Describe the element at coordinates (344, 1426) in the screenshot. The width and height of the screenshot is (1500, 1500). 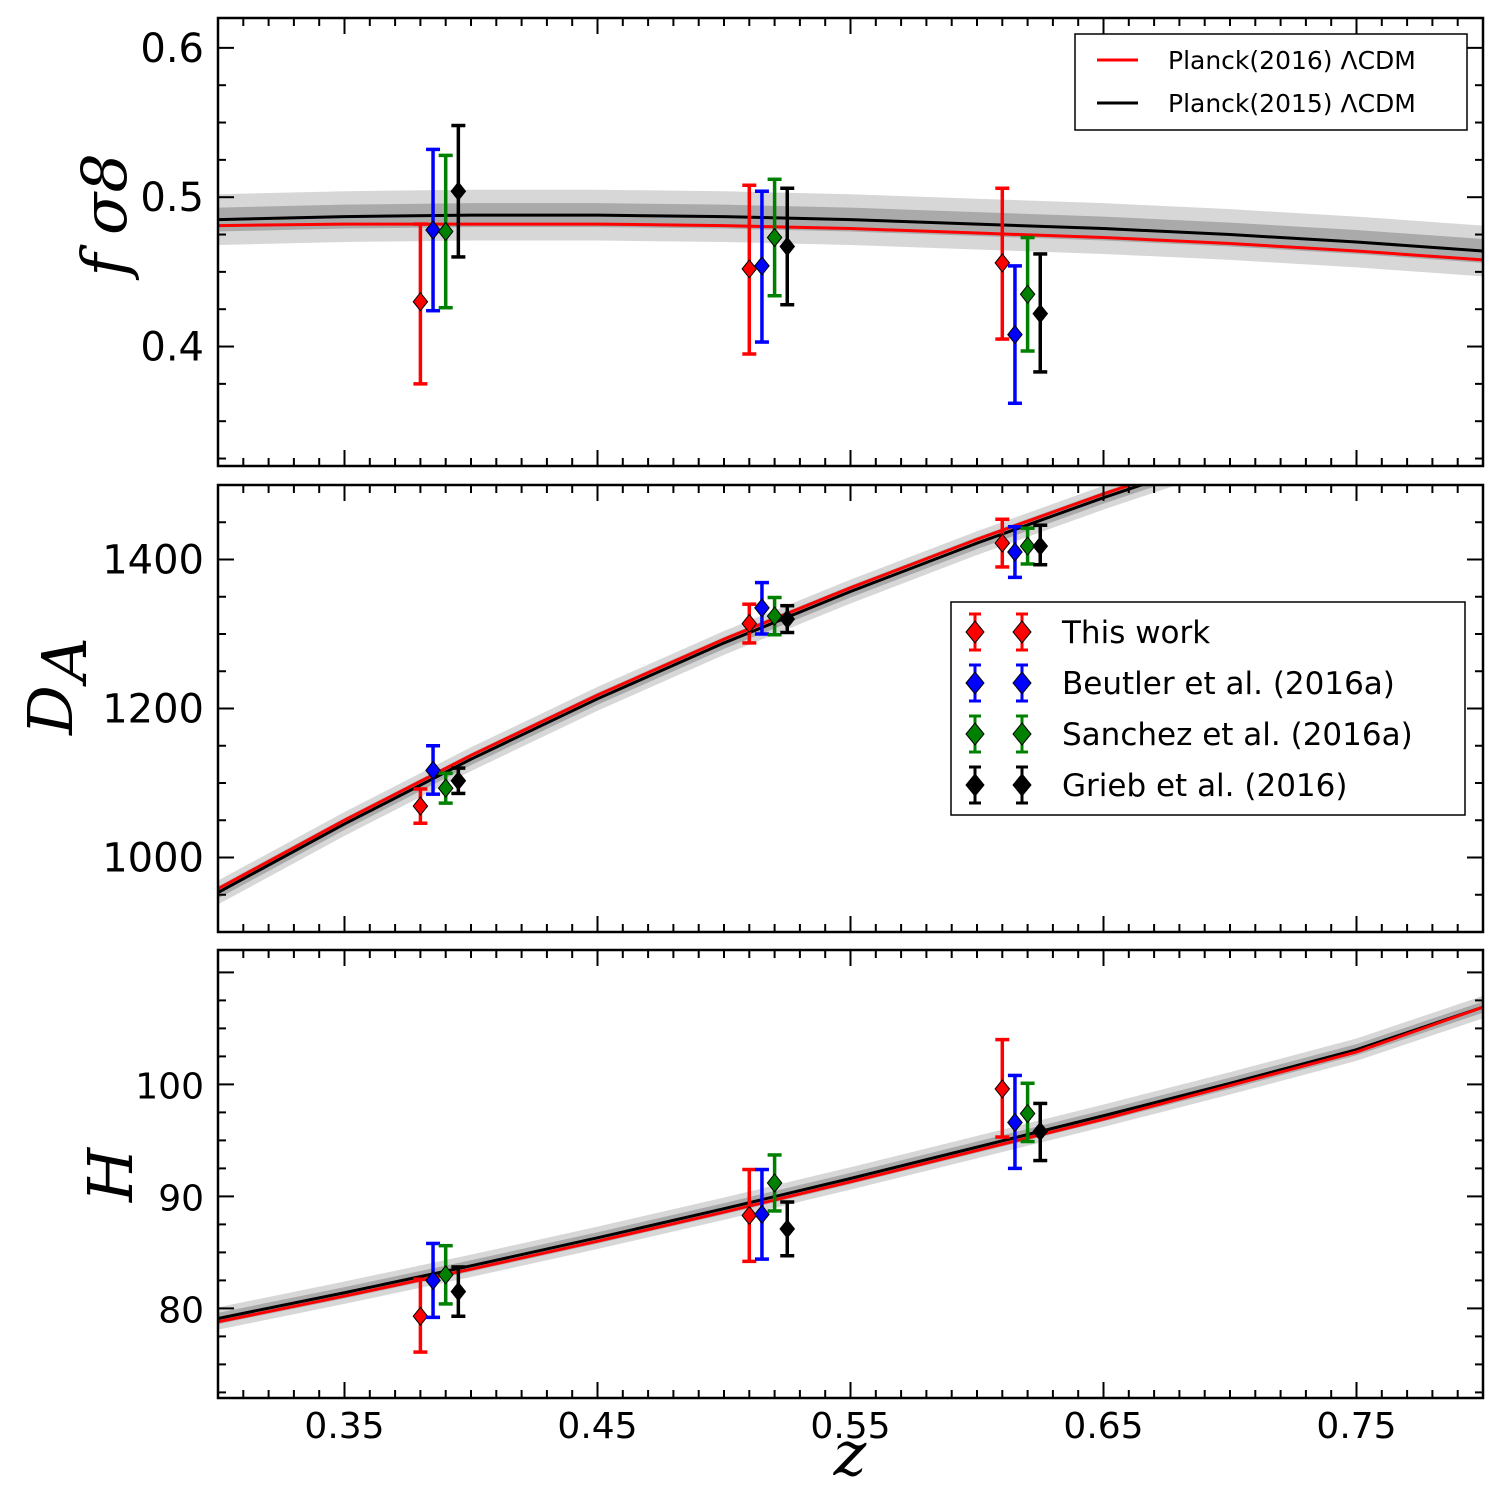
I see `x-tick-label: 0.35` at that location.